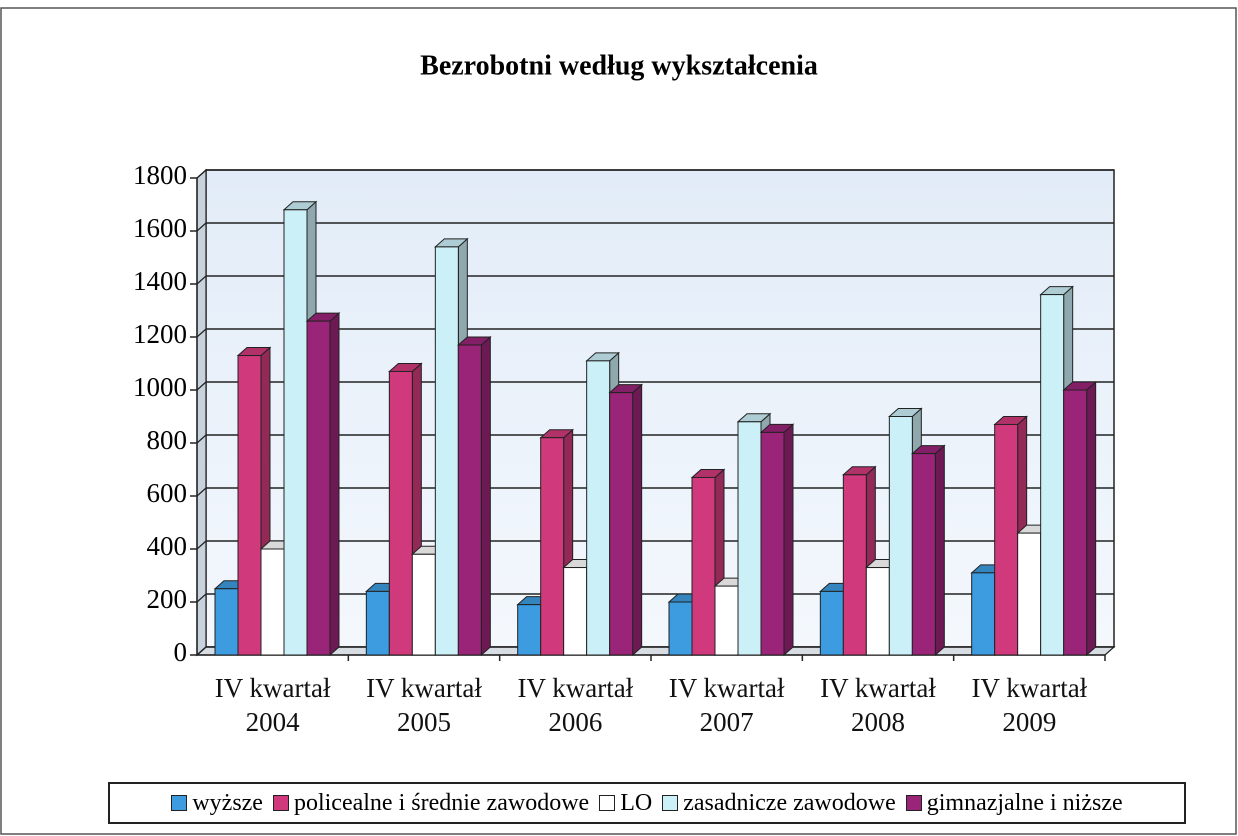  I want to click on y-tick-label: 1200, so click(160, 334).